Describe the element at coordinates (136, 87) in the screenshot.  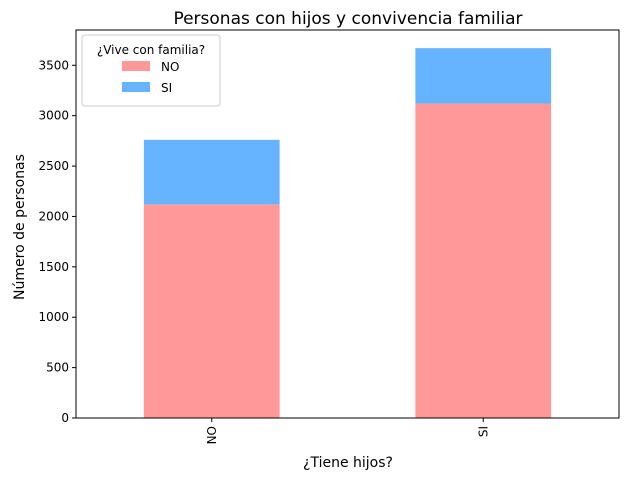
I see `legend-swatch-si` at that location.